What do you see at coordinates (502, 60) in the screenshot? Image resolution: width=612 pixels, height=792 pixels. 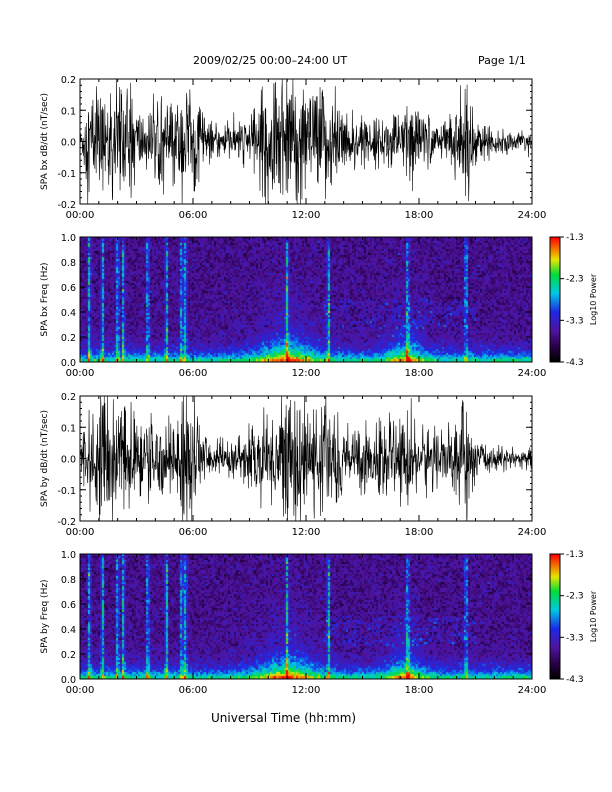 I see `page-indicator: Page 1/1` at bounding box center [502, 60].